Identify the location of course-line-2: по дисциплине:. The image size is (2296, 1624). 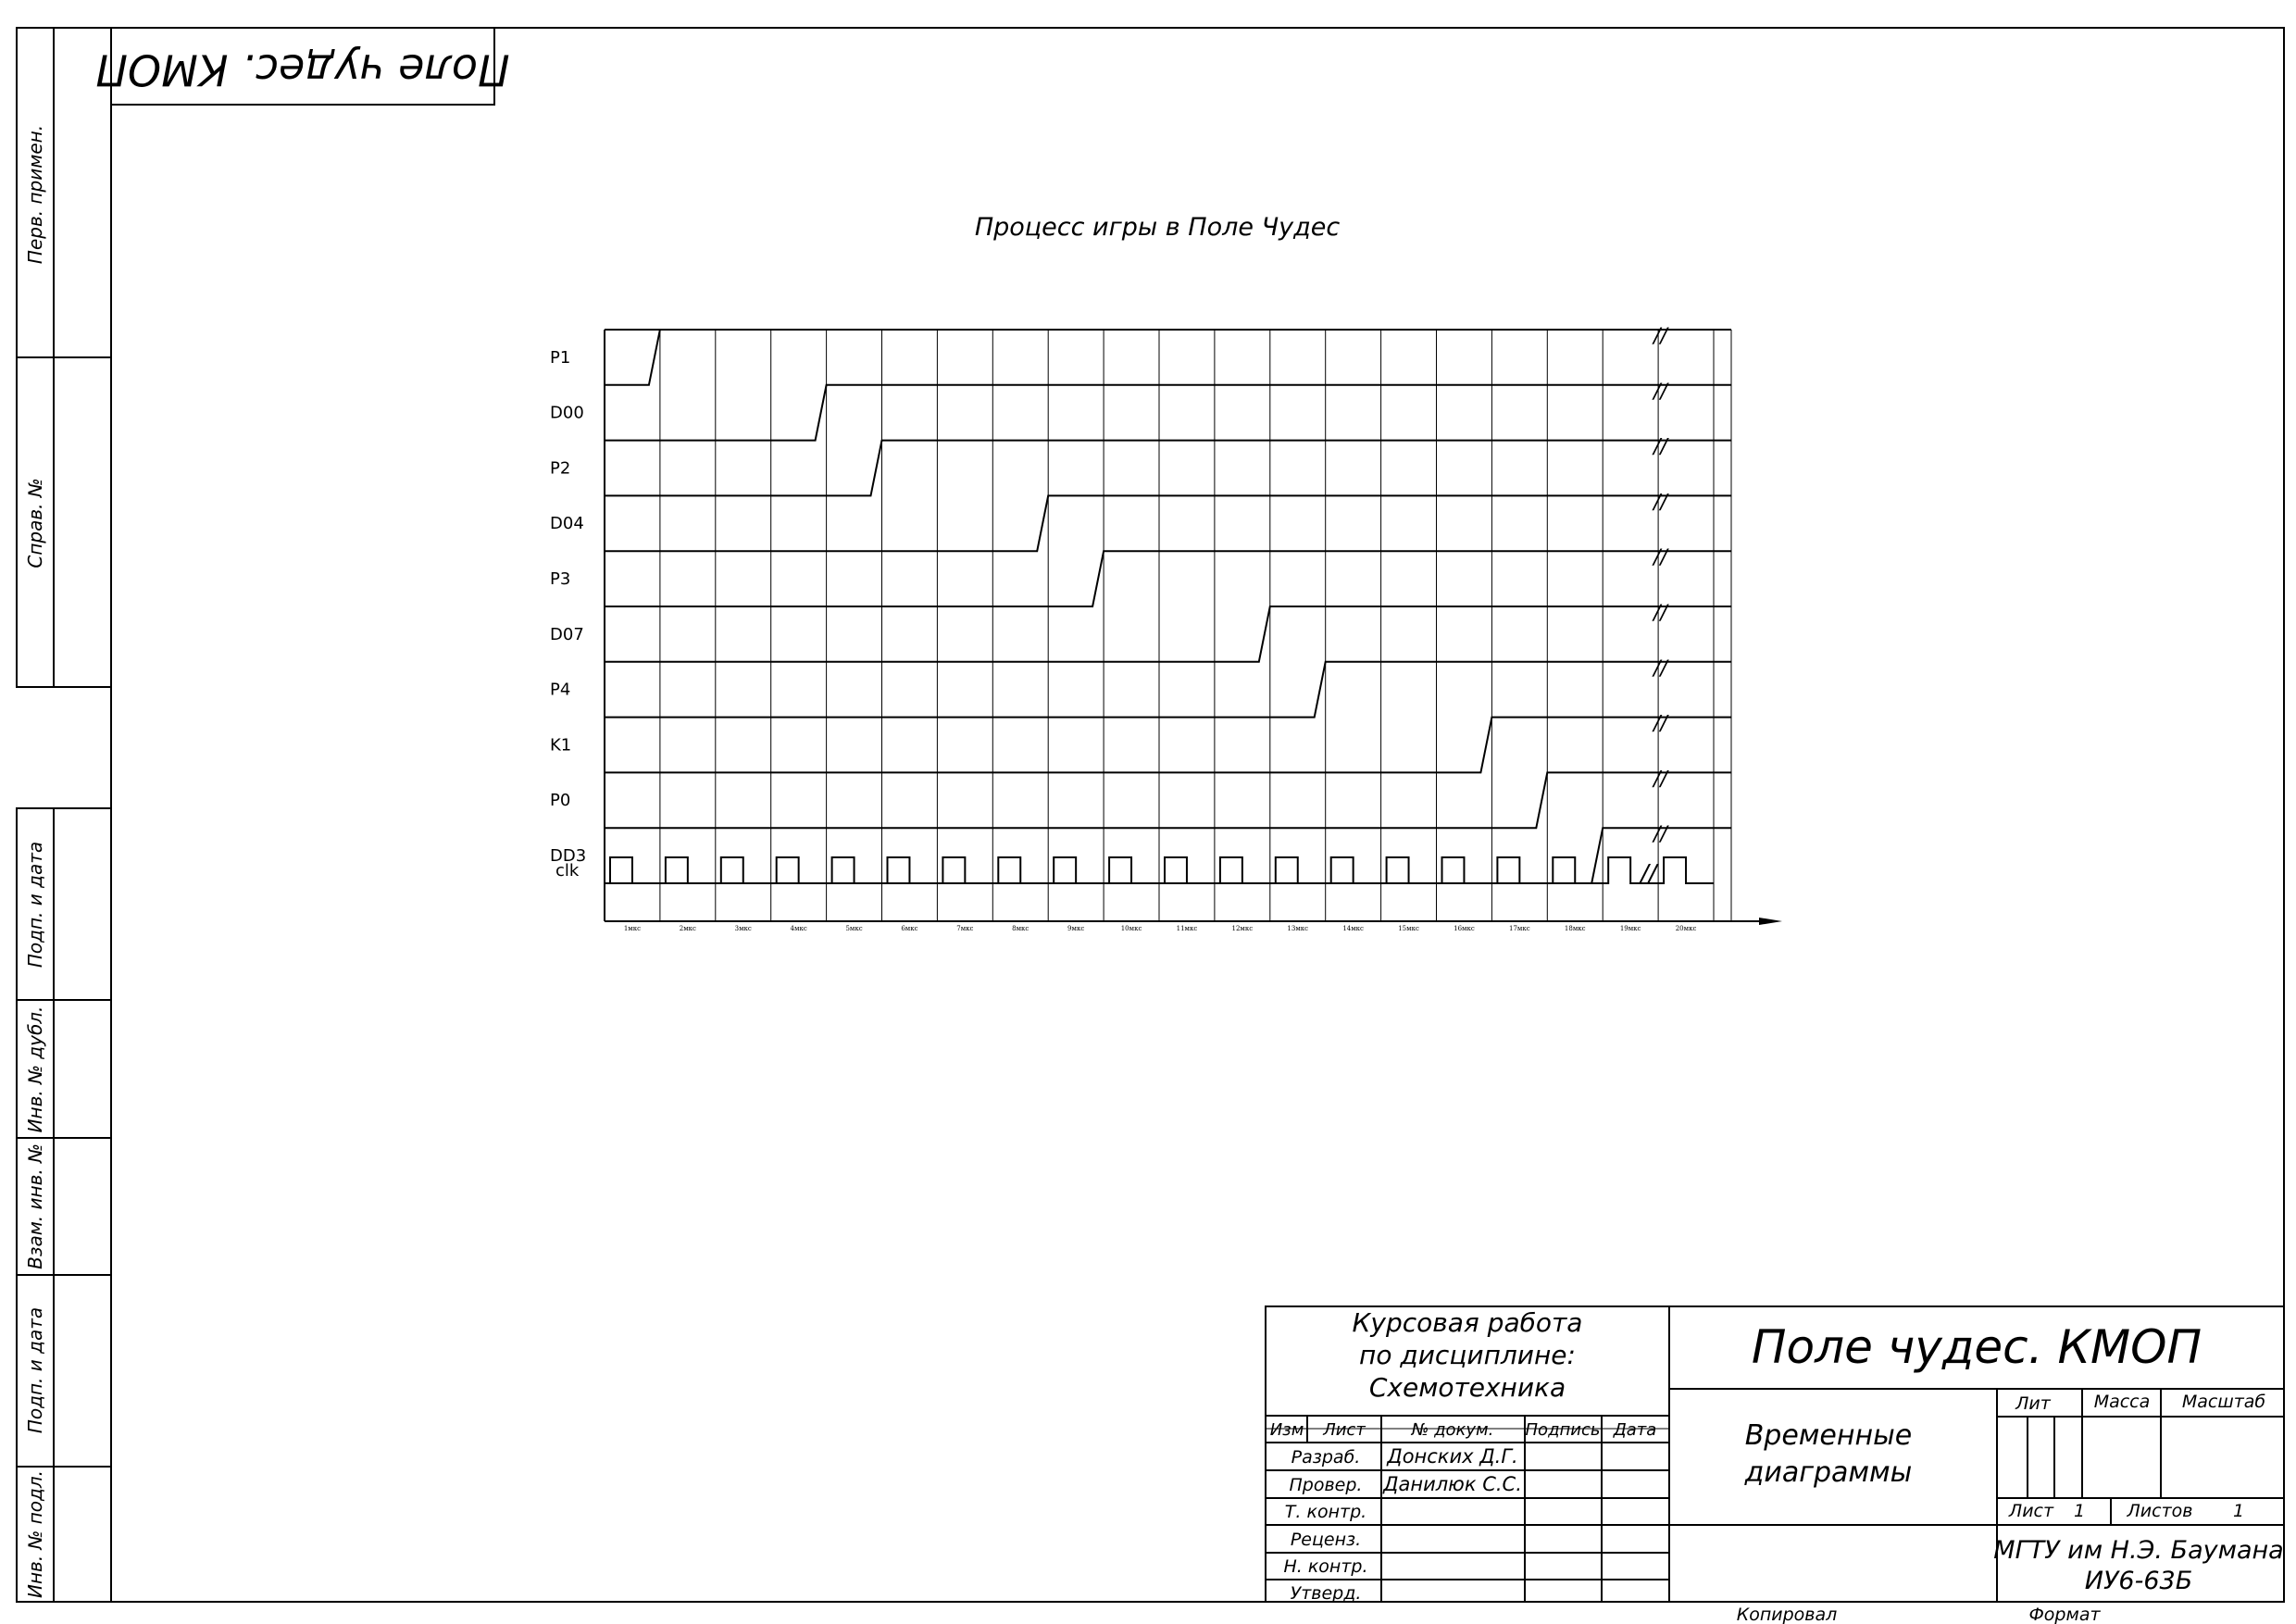
(1467, 1355).